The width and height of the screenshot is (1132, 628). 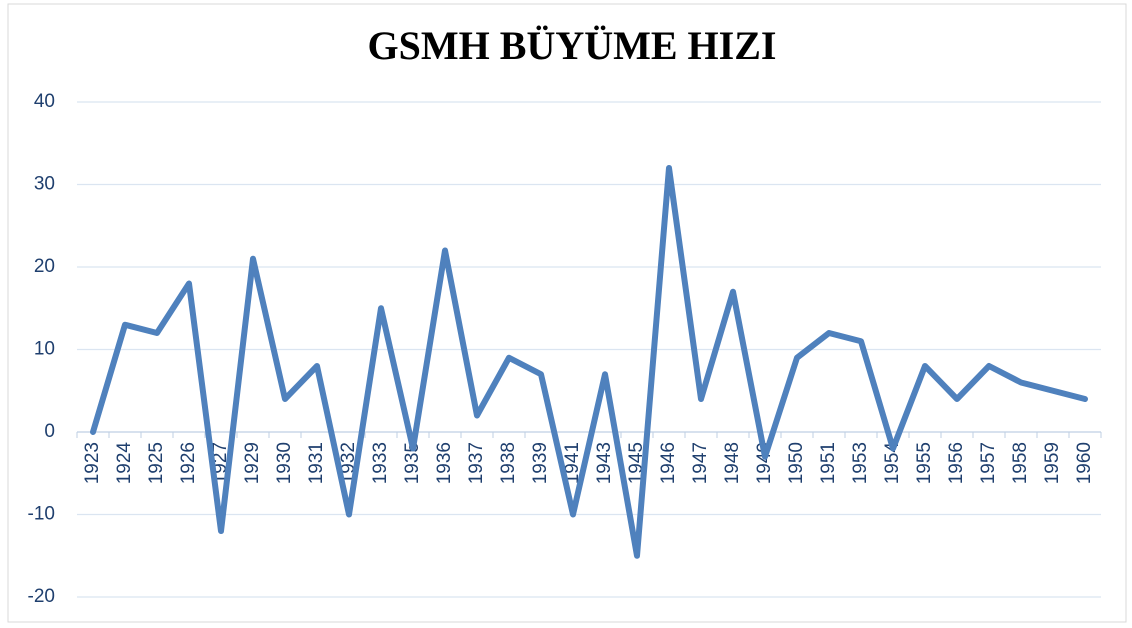 What do you see at coordinates (700, 463) in the screenshot?
I see `x-tick-label: 1947` at bounding box center [700, 463].